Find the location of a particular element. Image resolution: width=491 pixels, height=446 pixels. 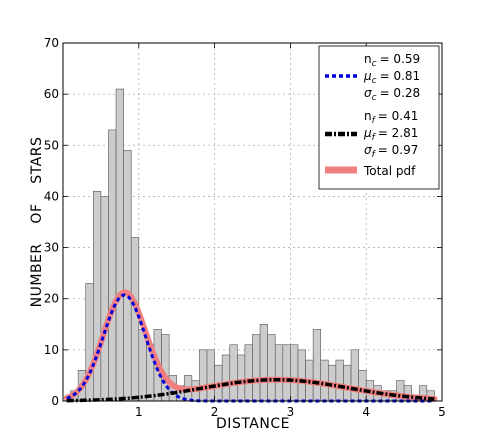

y-axis-label: NUMBER OF STARS is located at coordinates (37, 222).